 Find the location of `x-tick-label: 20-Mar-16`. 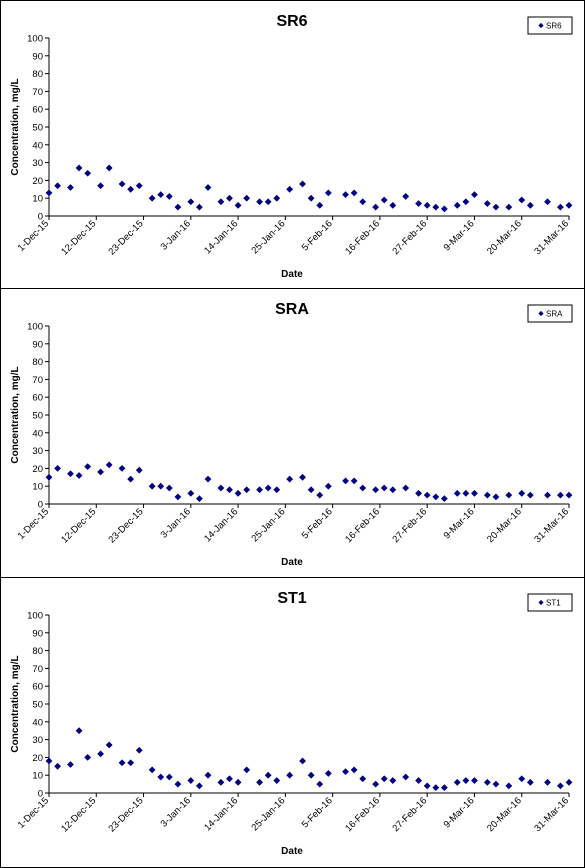

x-tick-label: 20-Mar-16 is located at coordinates (504, 814).